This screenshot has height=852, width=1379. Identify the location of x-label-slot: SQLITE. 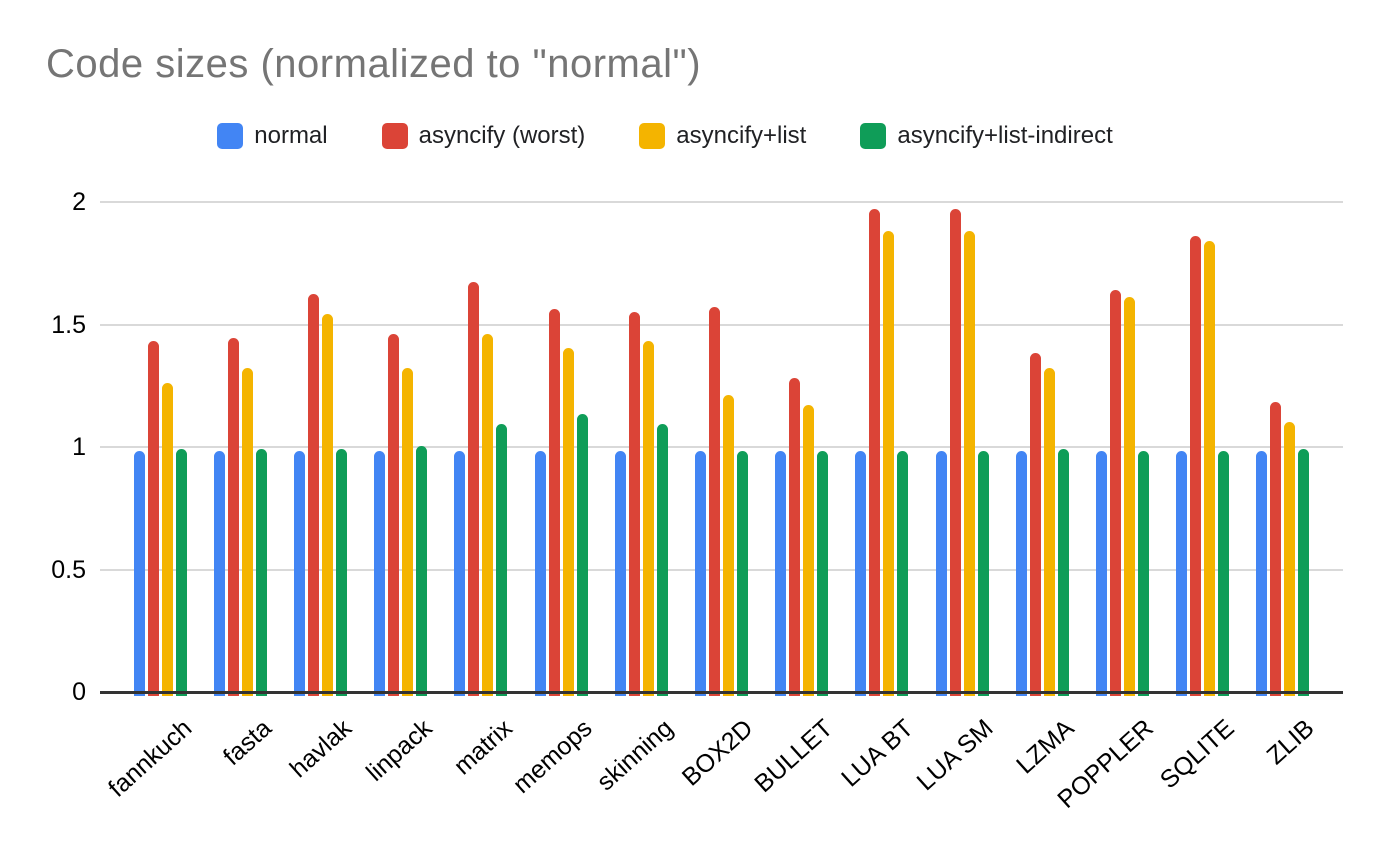
(1199, 762).